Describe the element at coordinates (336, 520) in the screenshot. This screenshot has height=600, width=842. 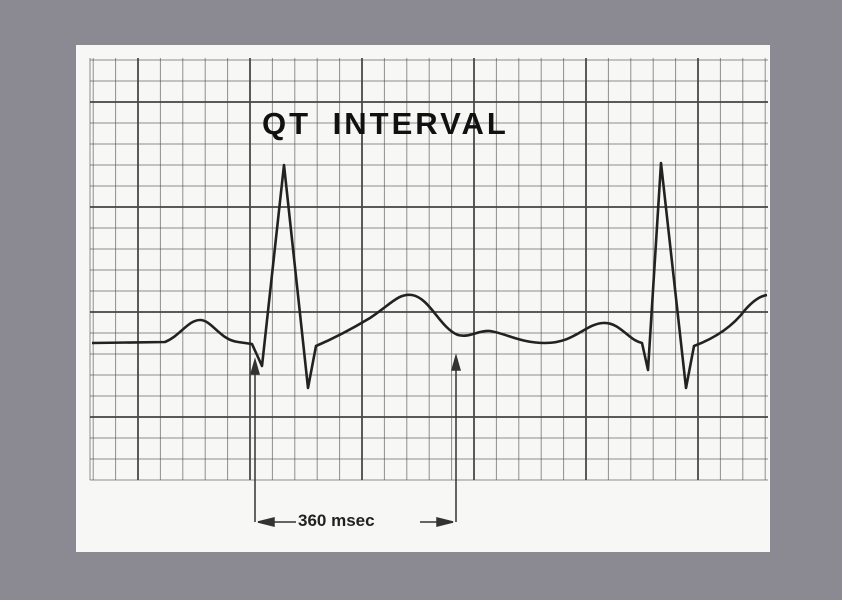
I see `qt-interval-label: 360 msec` at that location.